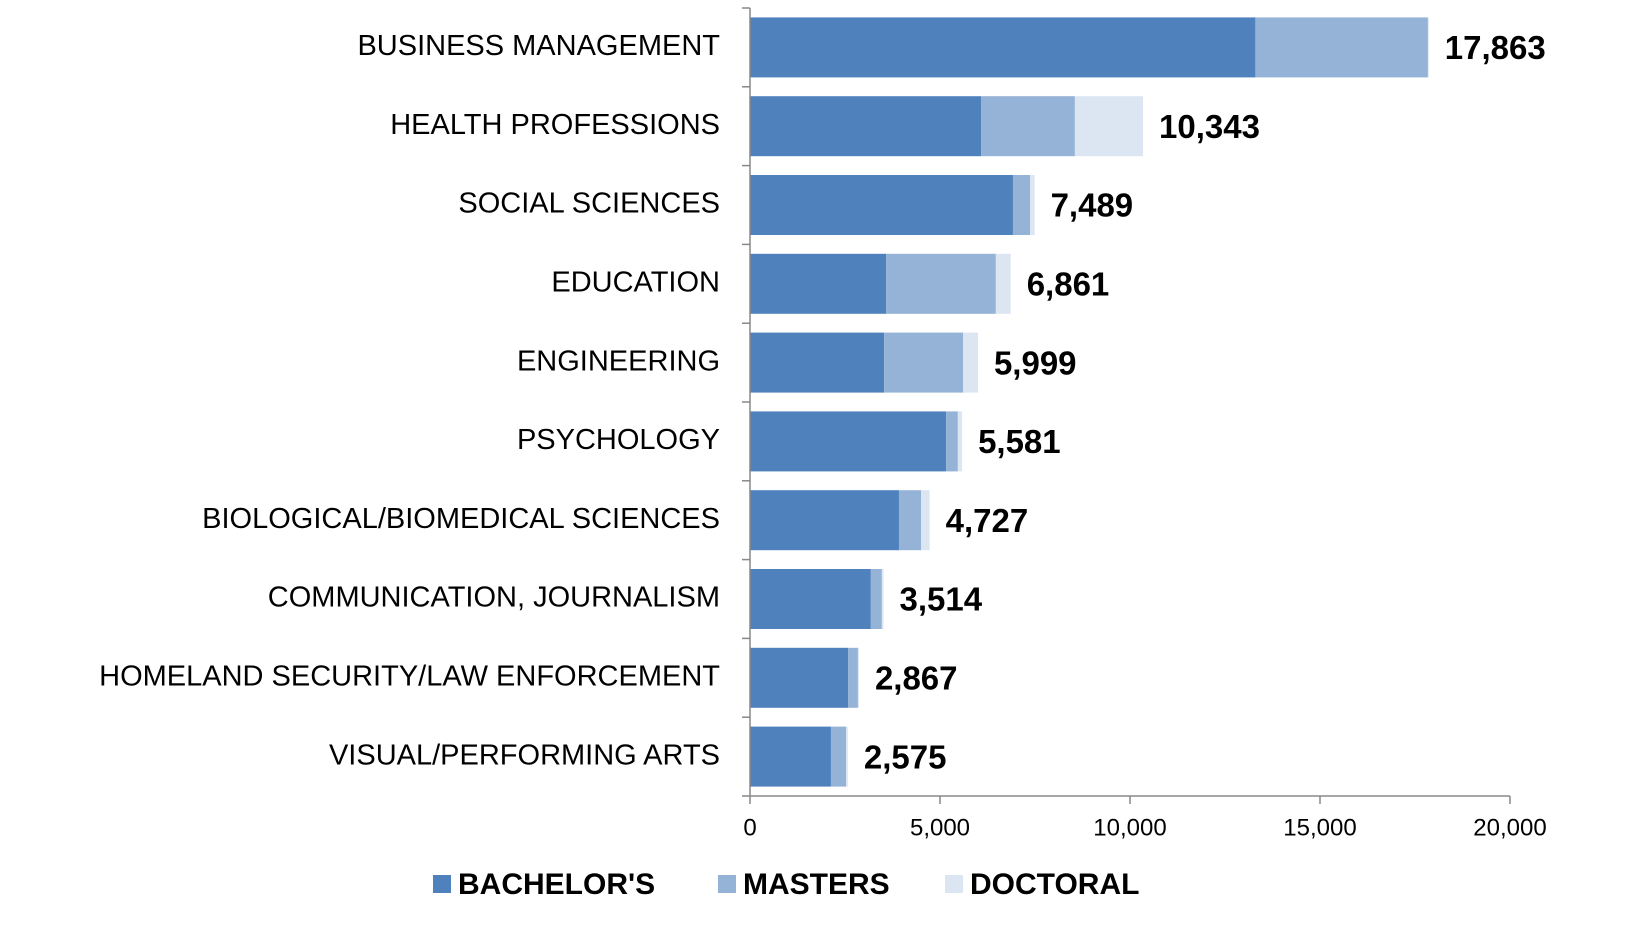 Image resolution: width=1645 pixels, height=943 pixels. What do you see at coordinates (987, 520) in the screenshot?
I see `total-label: 4,727` at bounding box center [987, 520].